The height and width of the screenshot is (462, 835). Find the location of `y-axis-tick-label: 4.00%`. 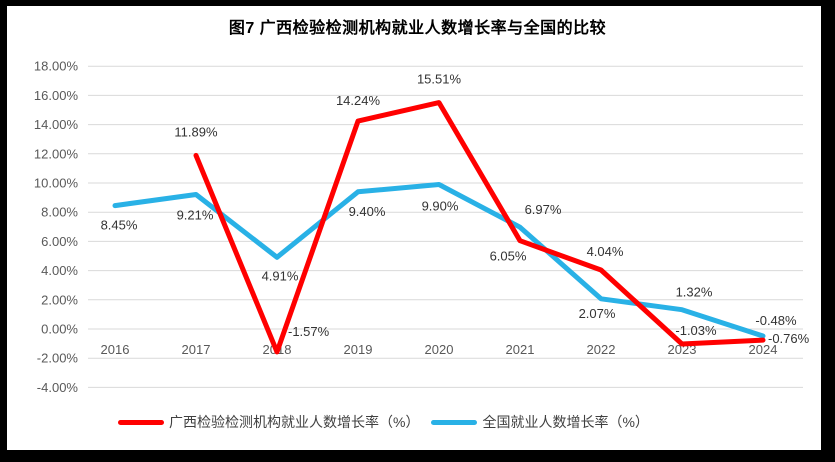

y-axis-tick-label: 4.00% is located at coordinates (59, 270).